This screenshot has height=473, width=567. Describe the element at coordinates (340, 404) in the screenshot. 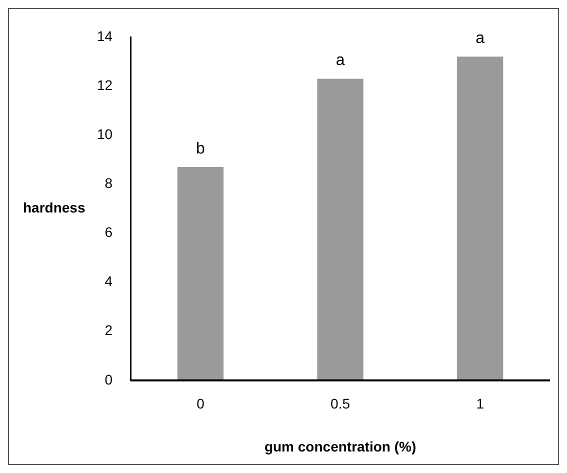

I see `x-tick-label: 0.5` at that location.